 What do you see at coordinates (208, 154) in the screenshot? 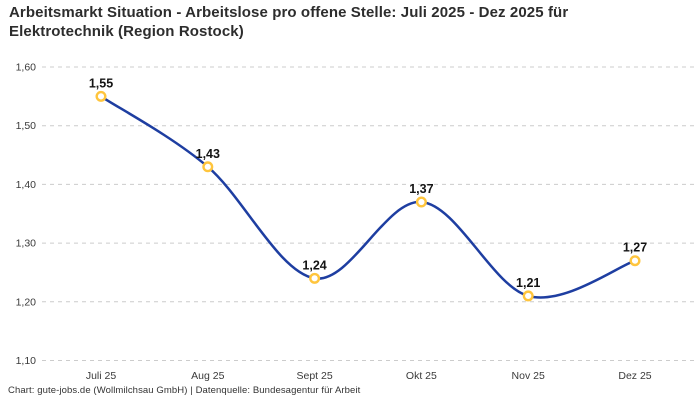
I see `data-point-label: 1,43` at bounding box center [208, 154].